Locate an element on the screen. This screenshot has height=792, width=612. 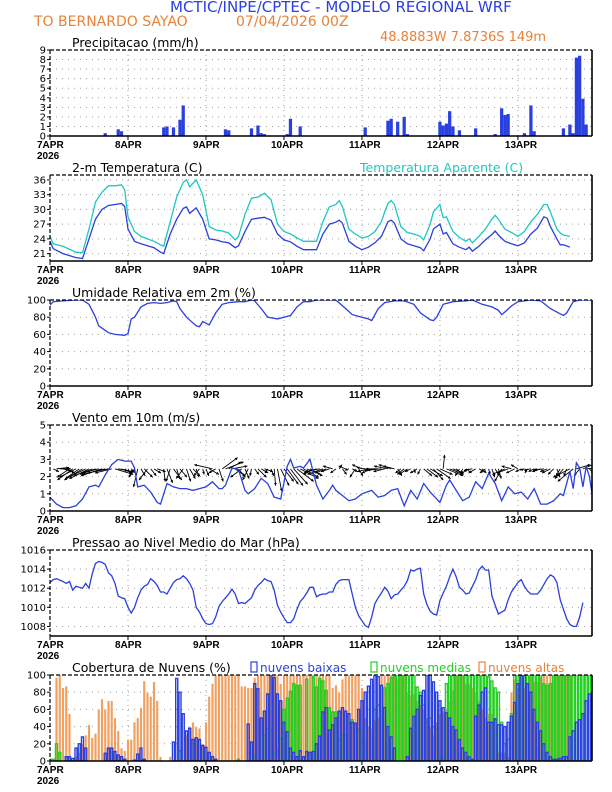
y-tick-label: 60 is located at coordinates (39, 335).